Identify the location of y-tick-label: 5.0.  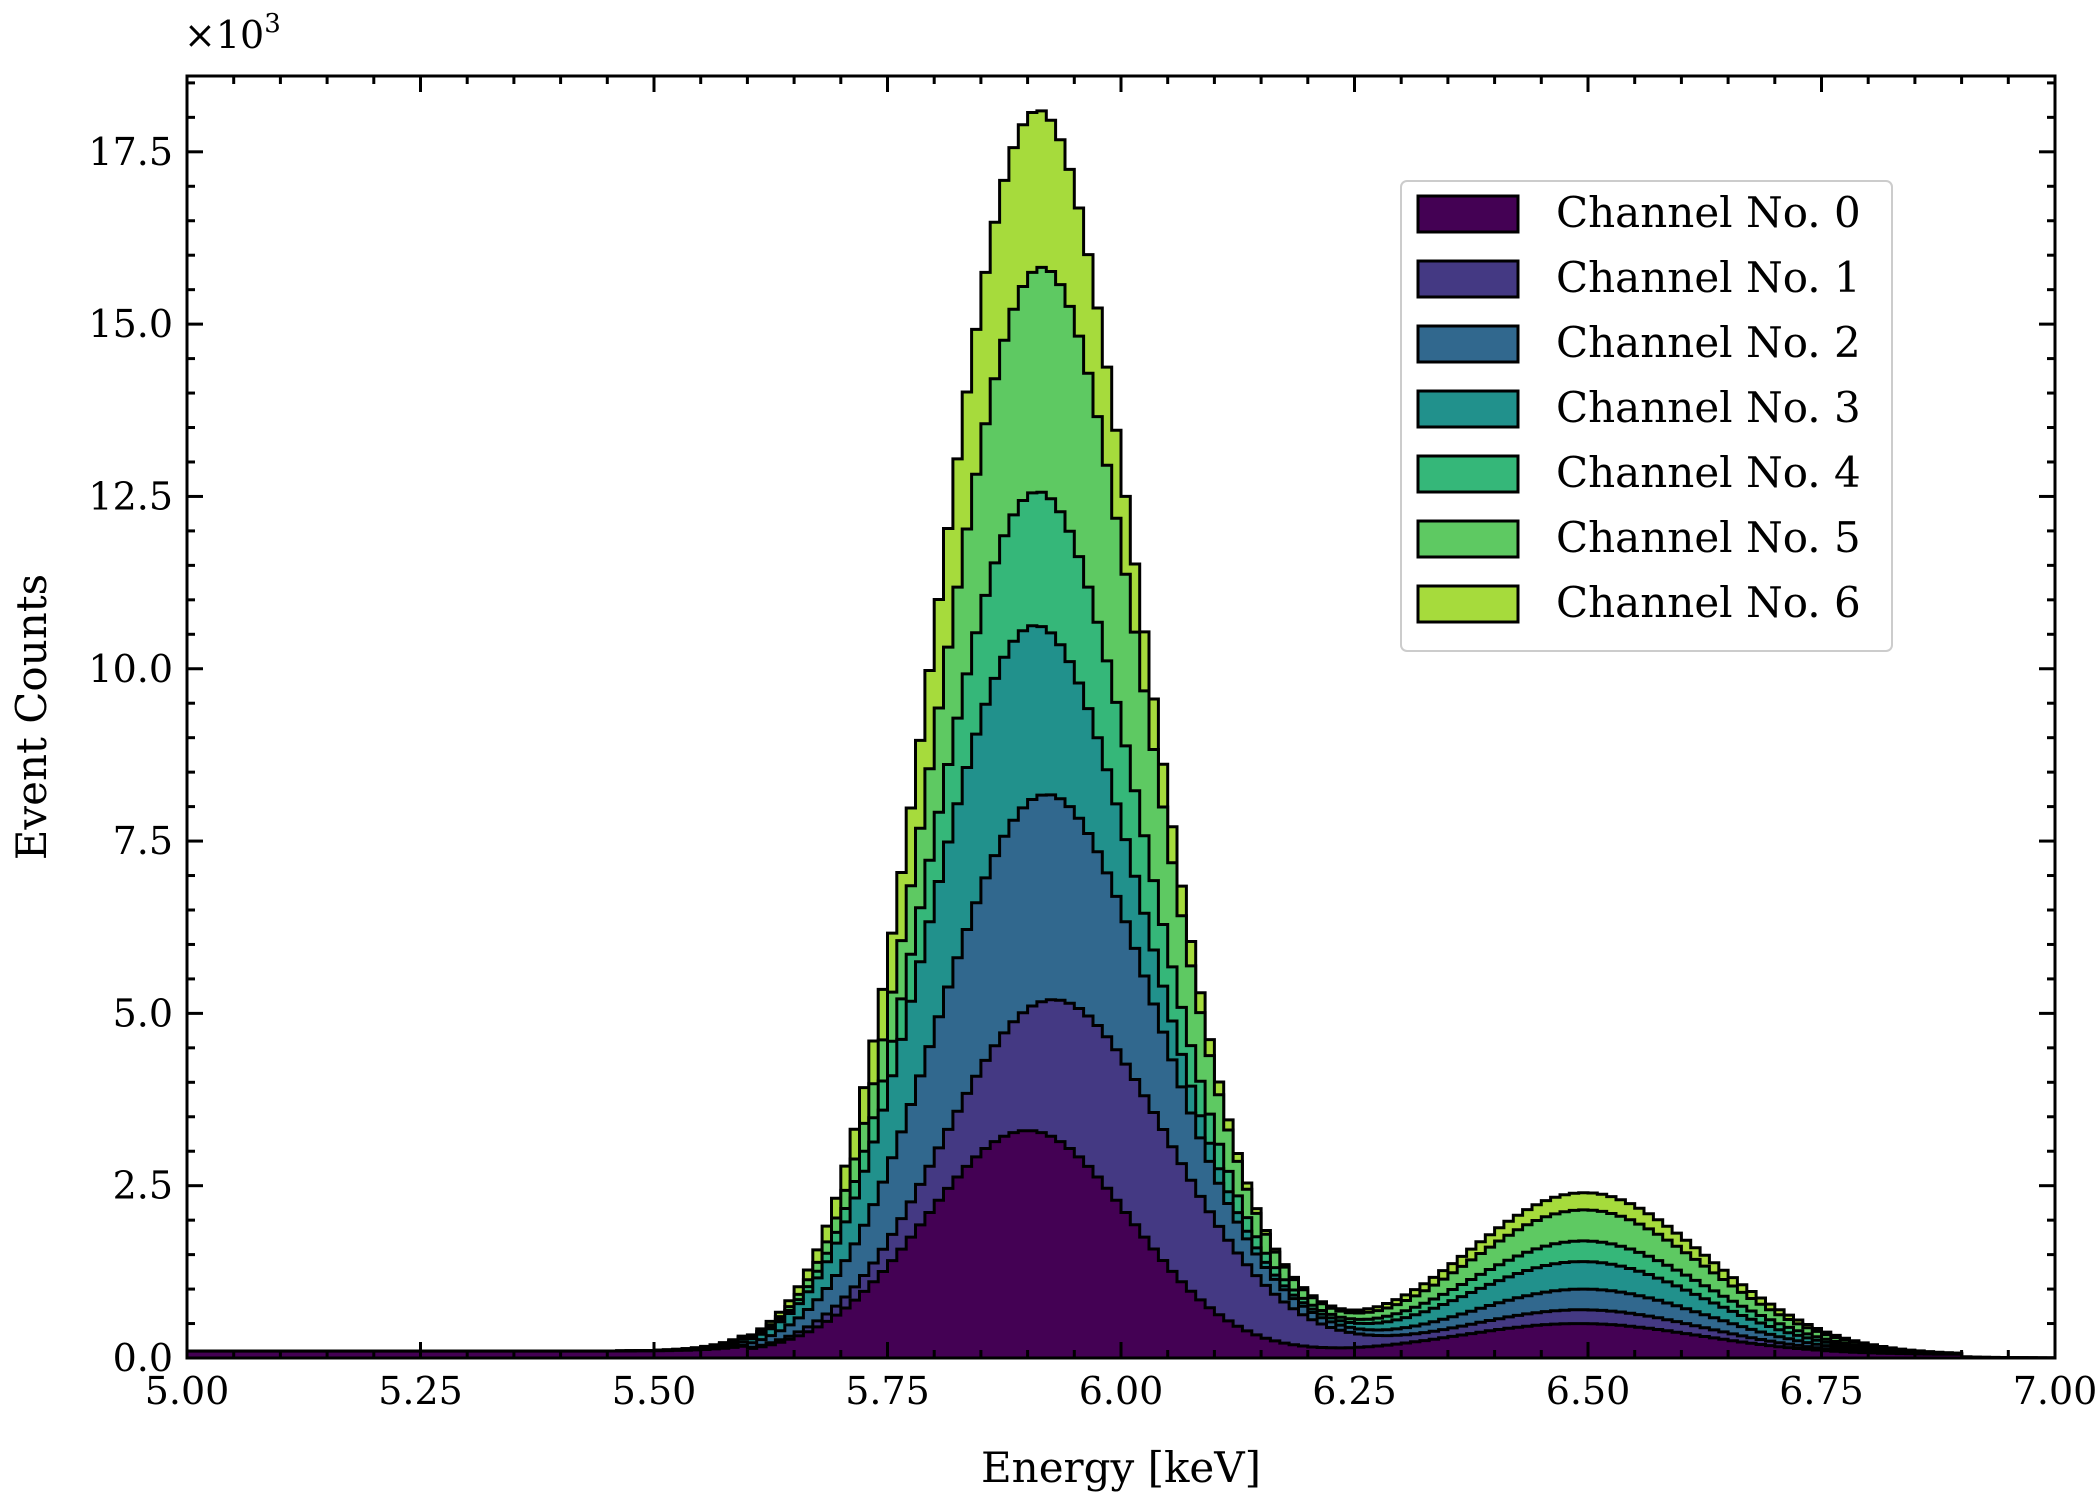
(143, 1013).